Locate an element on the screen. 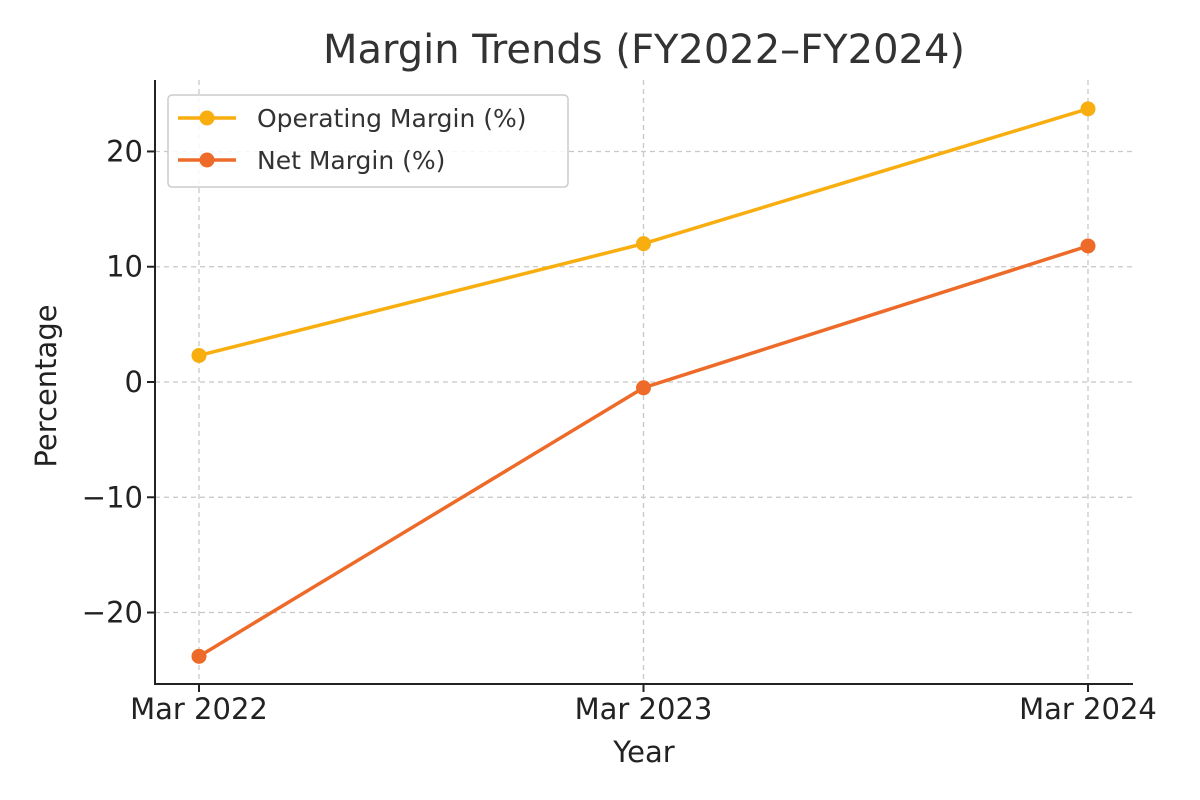 This screenshot has height=800, width=1200. legend: Operating Margin (%) Net Margin (%) is located at coordinates (368, 141).